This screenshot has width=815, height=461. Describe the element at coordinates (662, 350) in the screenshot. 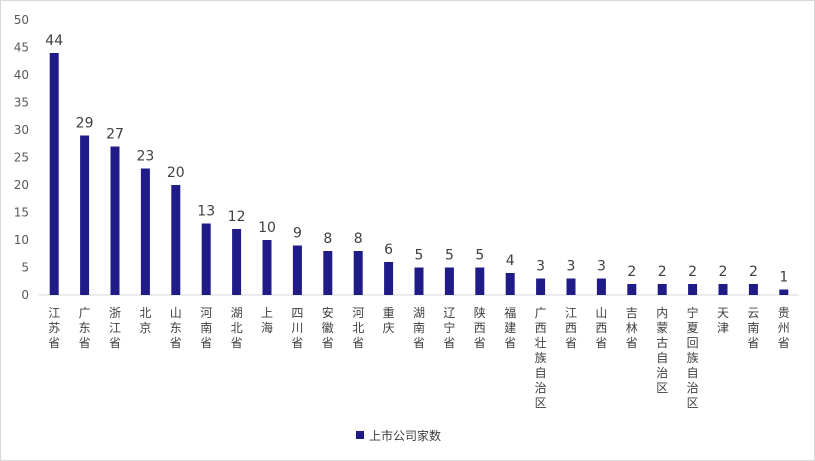

I see `x-tick-label: 内蒙古自治区` at that location.